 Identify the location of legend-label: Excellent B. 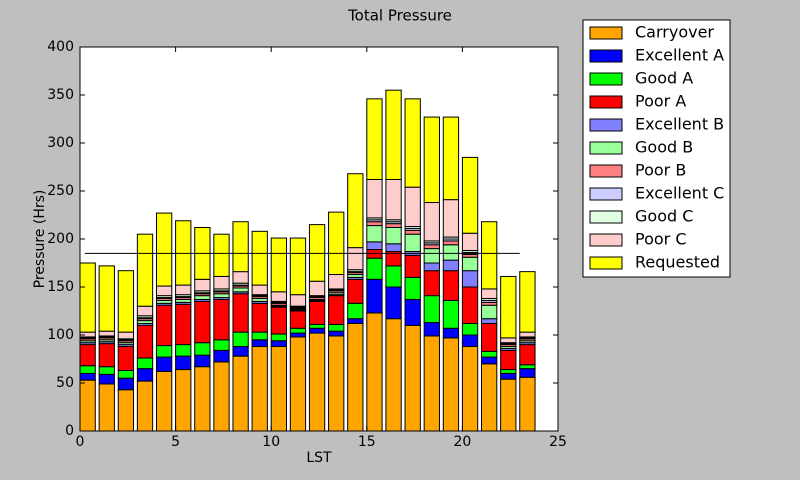
(679, 124).